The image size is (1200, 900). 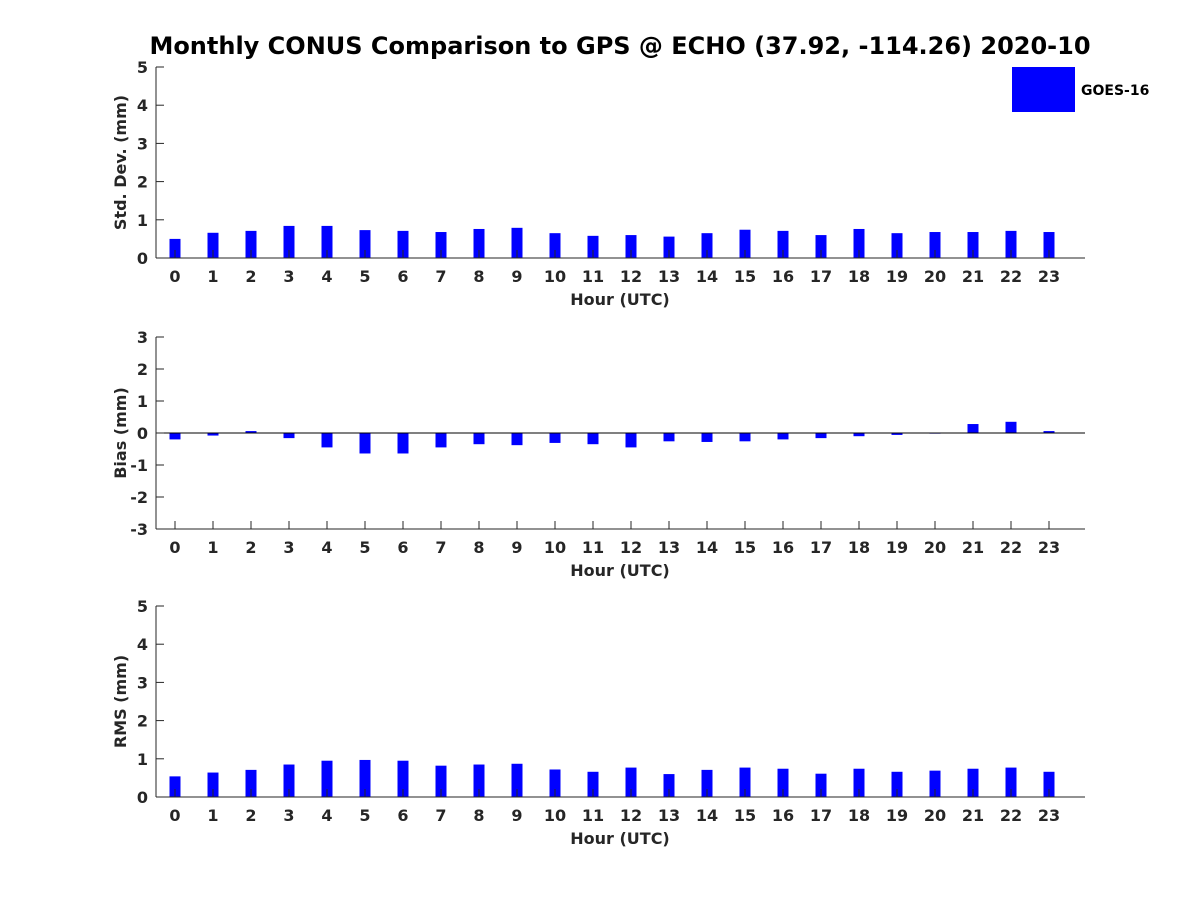 What do you see at coordinates (1043, 89) in the screenshot?
I see `legend-swatch` at bounding box center [1043, 89].